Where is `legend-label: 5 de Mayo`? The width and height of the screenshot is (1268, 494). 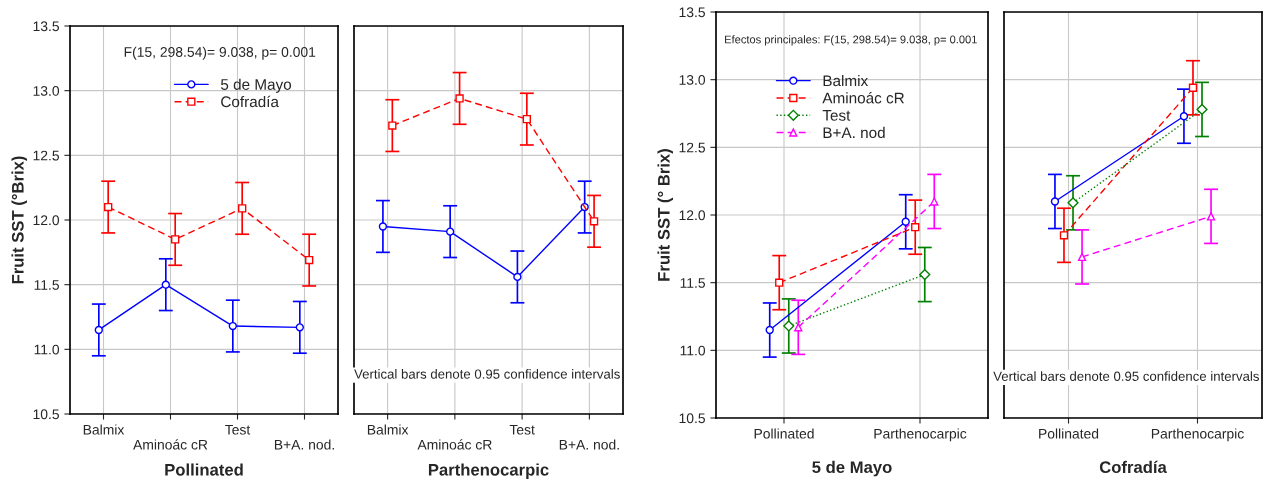 legend-label: 5 de Mayo is located at coordinates (256, 85).